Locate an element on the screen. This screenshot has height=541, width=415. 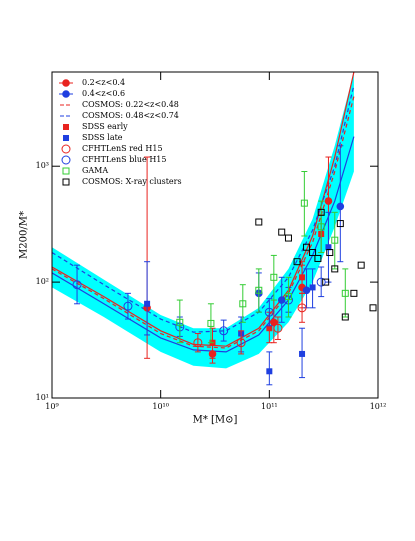
legend-label: CFHTLenS blue H15 is located at coordinates (124, 159).